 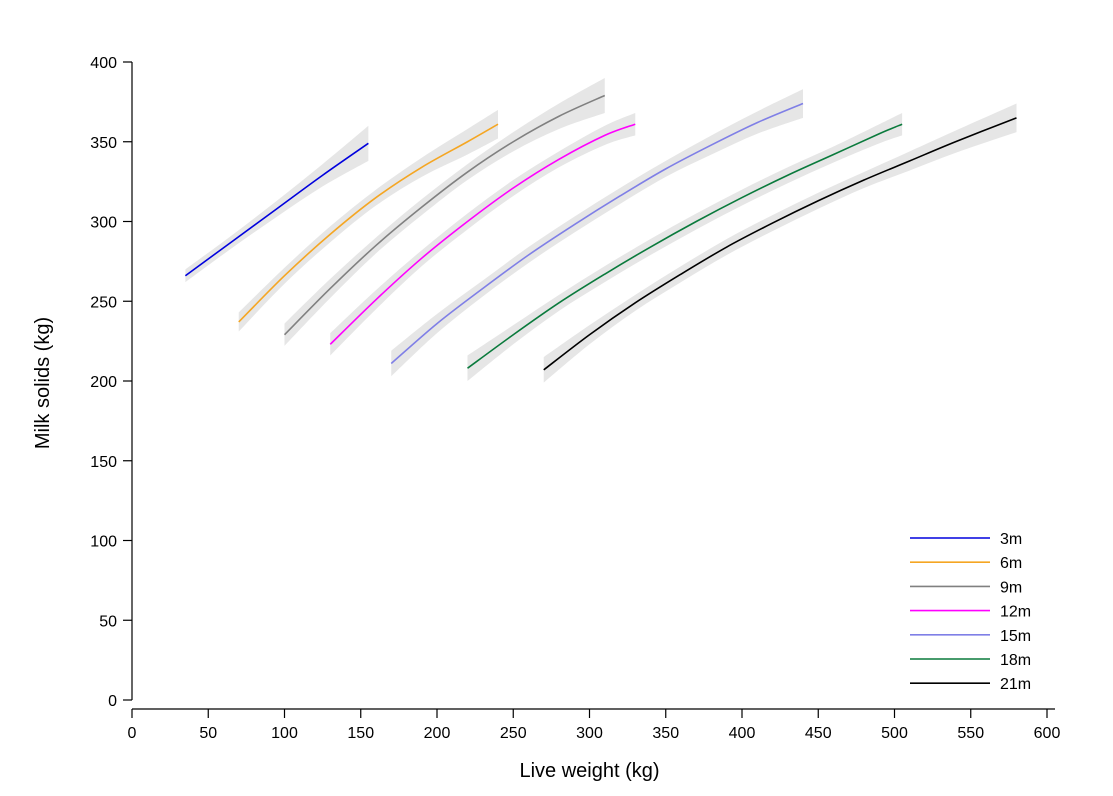 What do you see at coordinates (1011, 563) in the screenshot?
I see `legend-label: 6m` at bounding box center [1011, 563].